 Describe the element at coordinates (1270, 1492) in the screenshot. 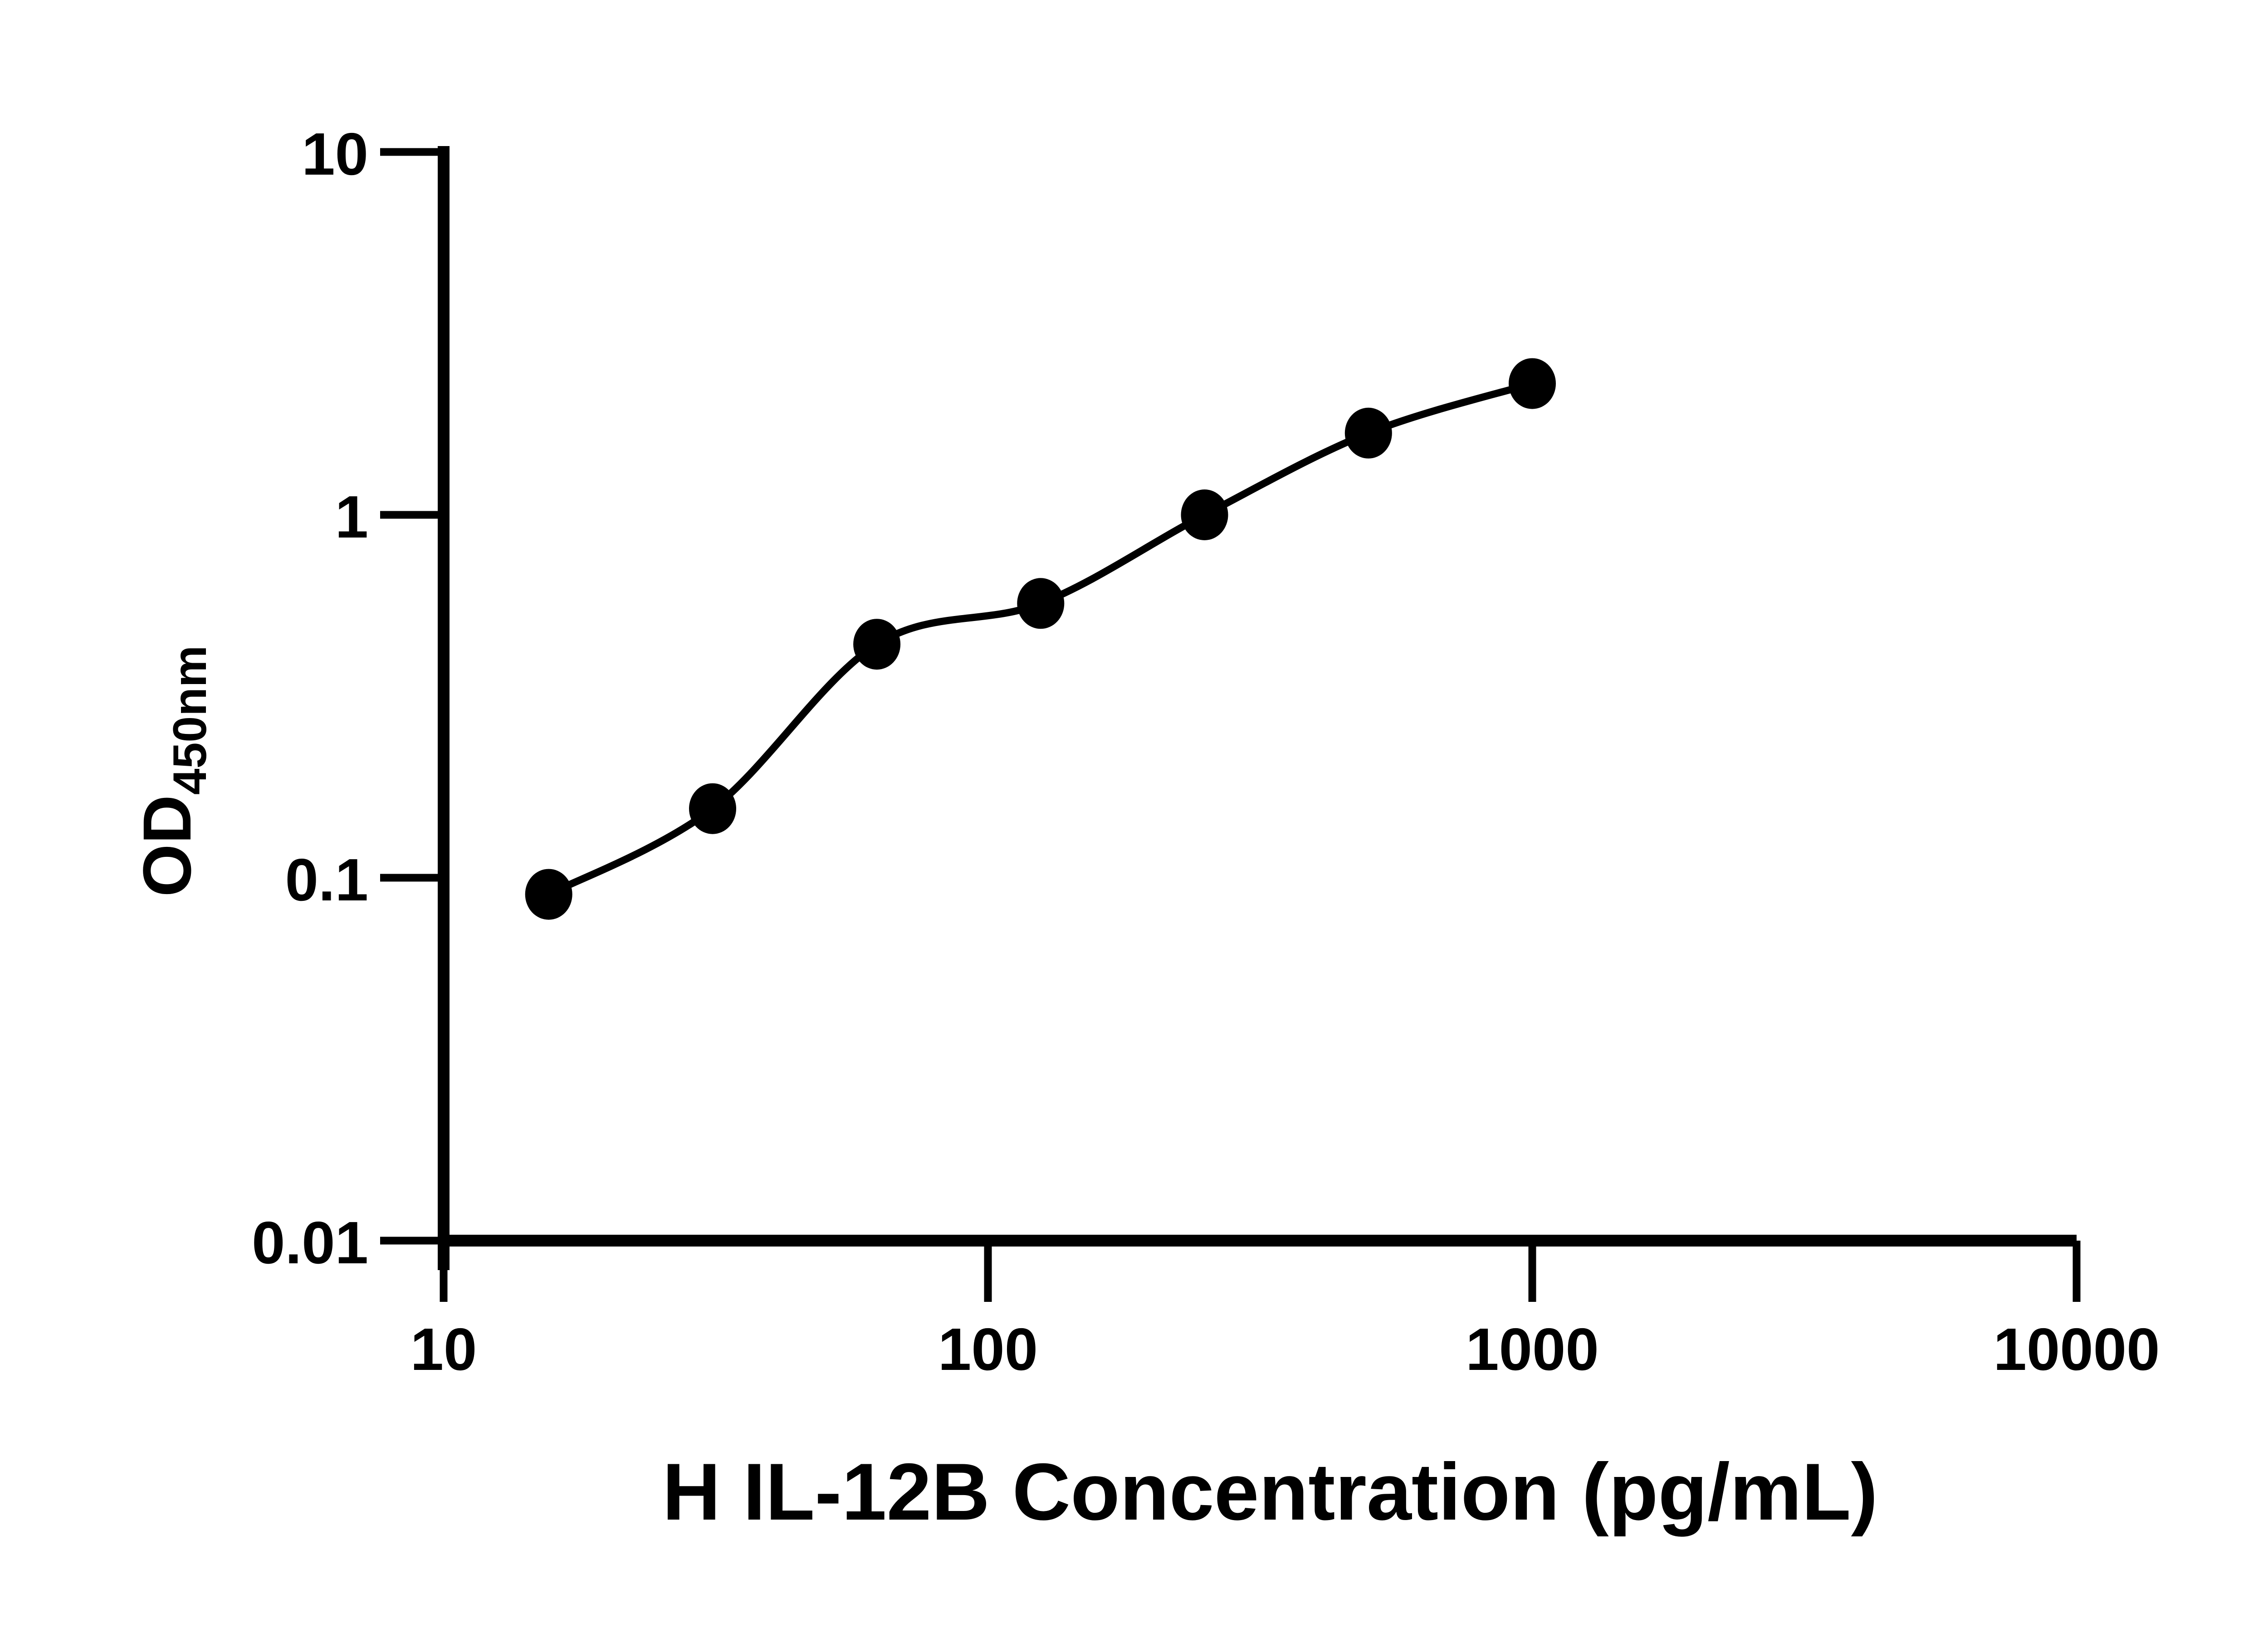

I see `x-axis-title: H IL-12B Concentration (pg/mL)` at that location.